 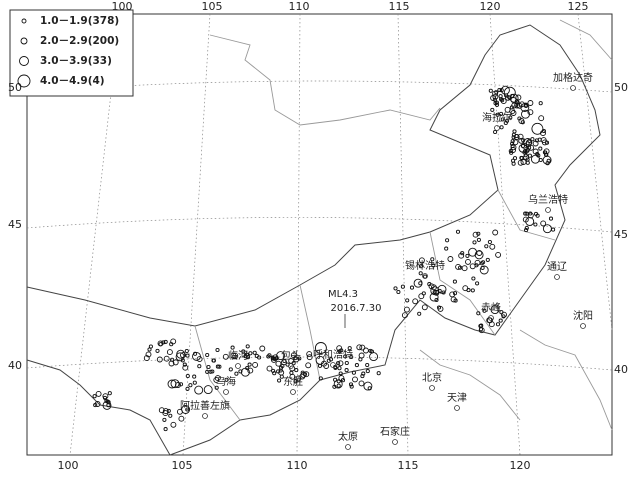 What do you see at coordinates (425, 265) in the screenshot?
I see `place-name: 锡林浩特` at bounding box center [425, 265].